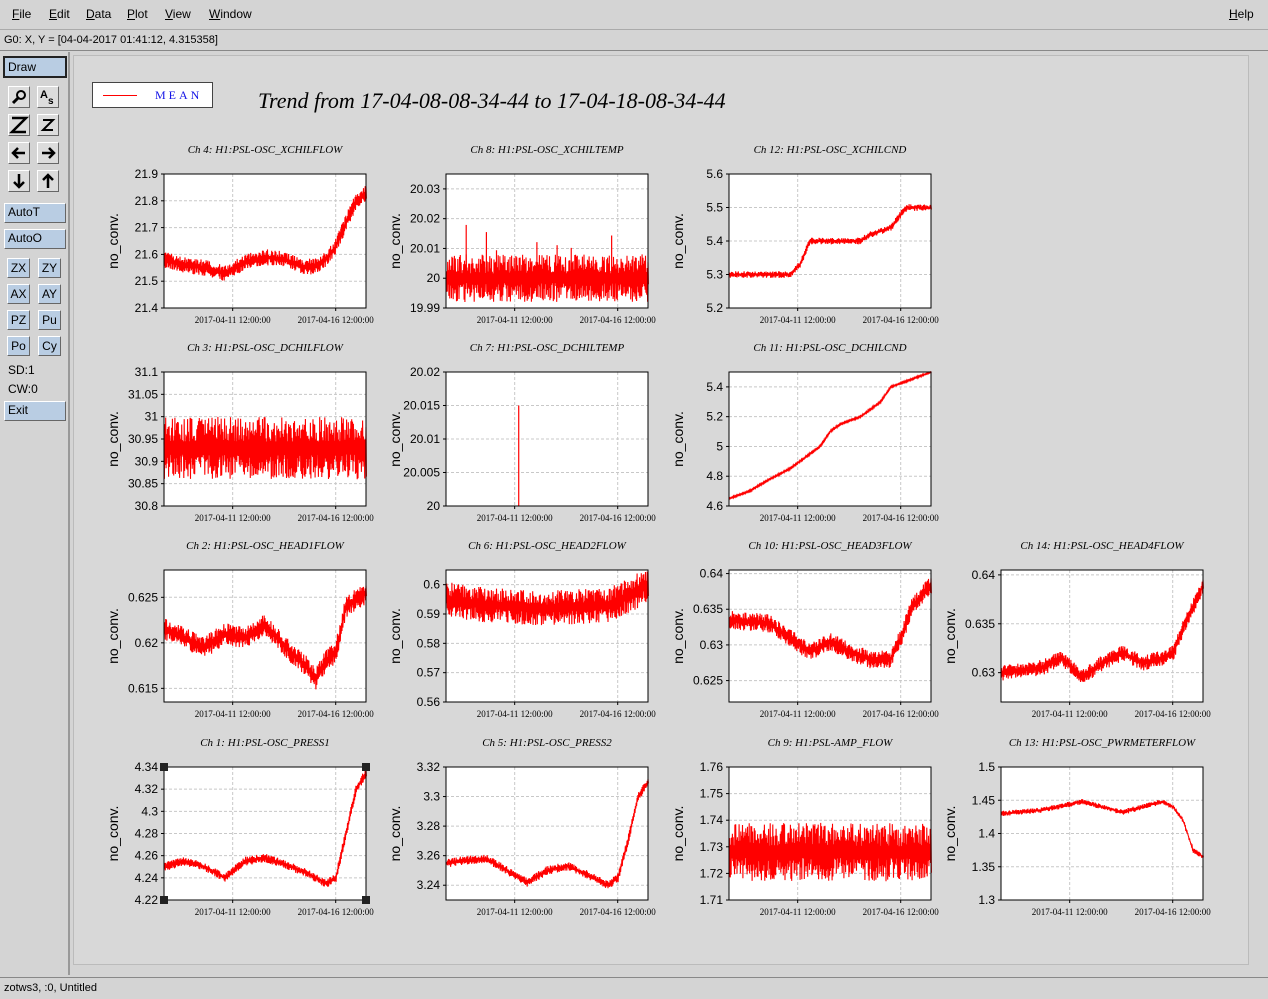 This screenshot has width=1268, height=999. Describe the element at coordinates (1241, 14) in the screenshot. I see `menu-help: Help` at that location.